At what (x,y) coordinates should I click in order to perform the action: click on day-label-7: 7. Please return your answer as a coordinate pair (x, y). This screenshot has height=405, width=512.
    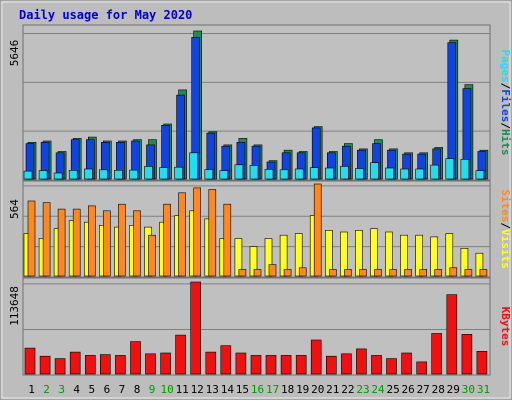
    Looking at the image, I should click on (122, 389).